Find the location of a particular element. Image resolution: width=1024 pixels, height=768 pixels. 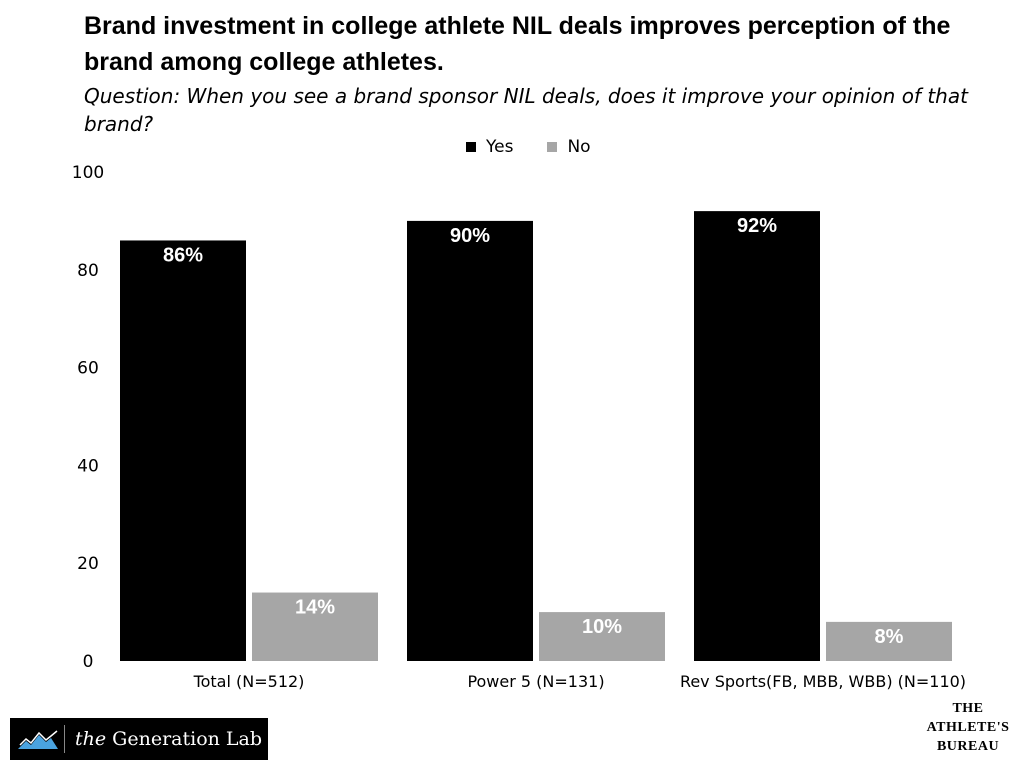

y-tick-label: 0 is located at coordinates (88, 662).